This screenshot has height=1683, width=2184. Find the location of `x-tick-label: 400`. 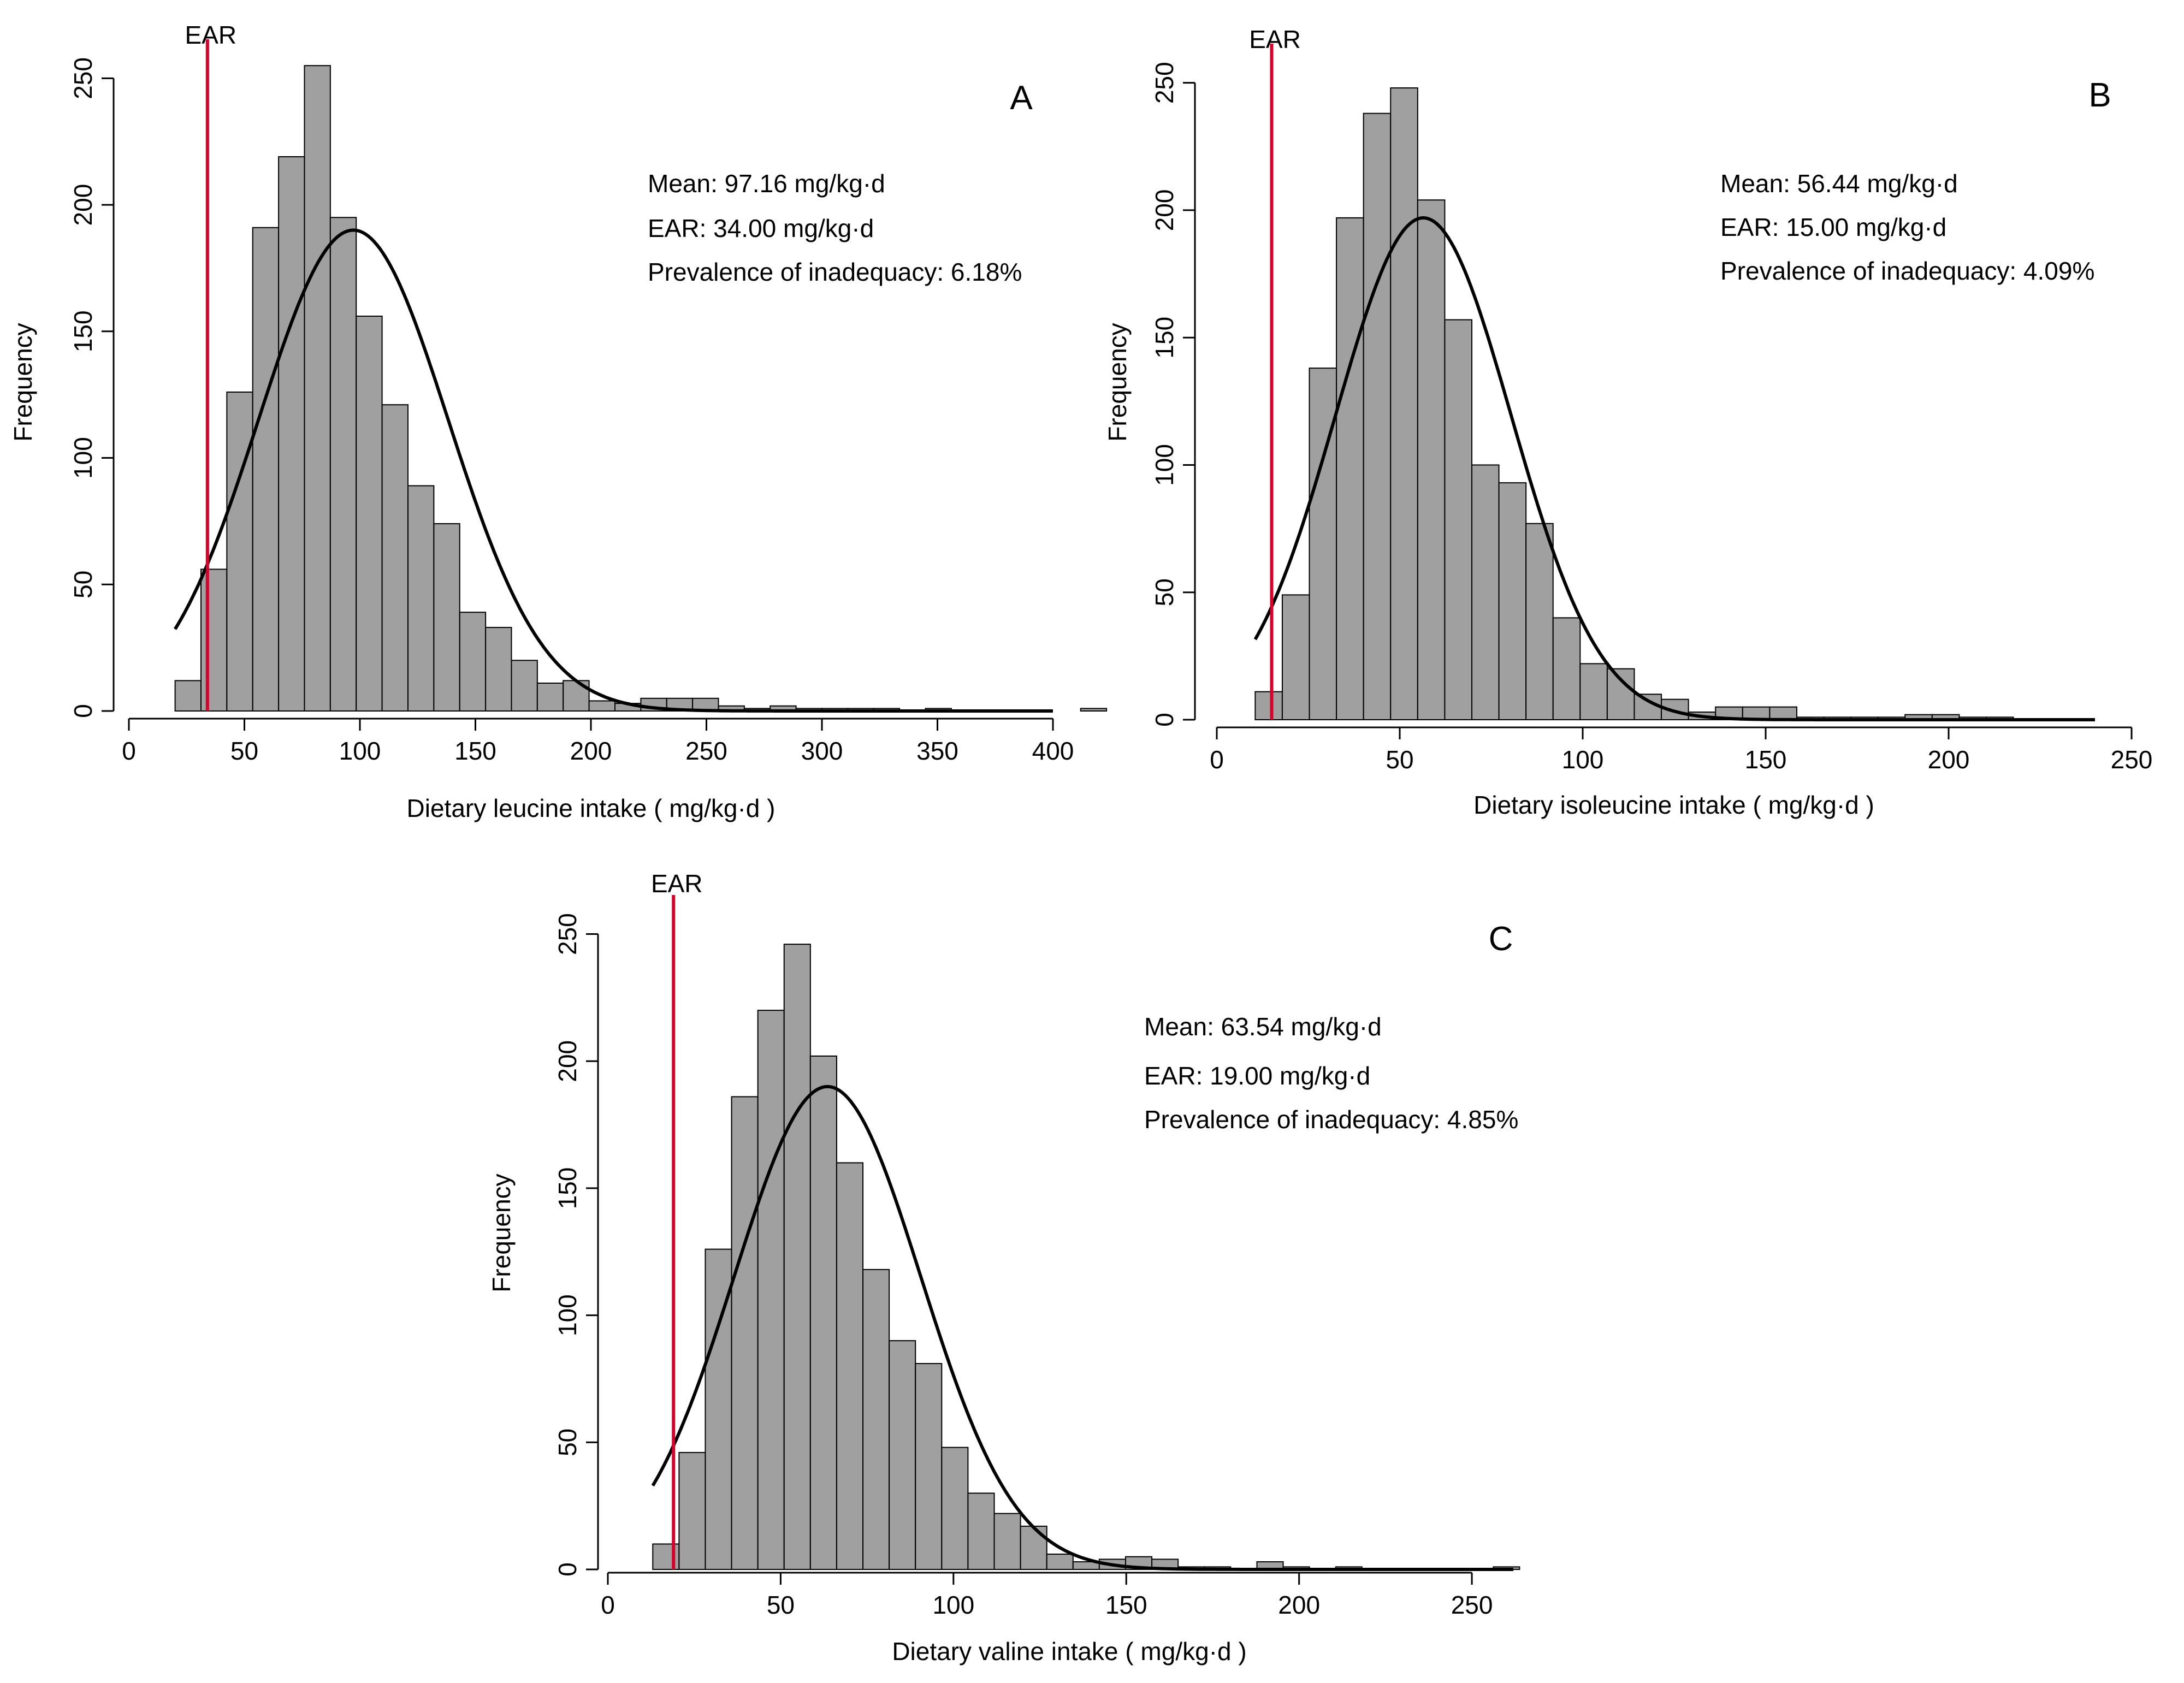

x-tick-label: 400 is located at coordinates (1053, 751).